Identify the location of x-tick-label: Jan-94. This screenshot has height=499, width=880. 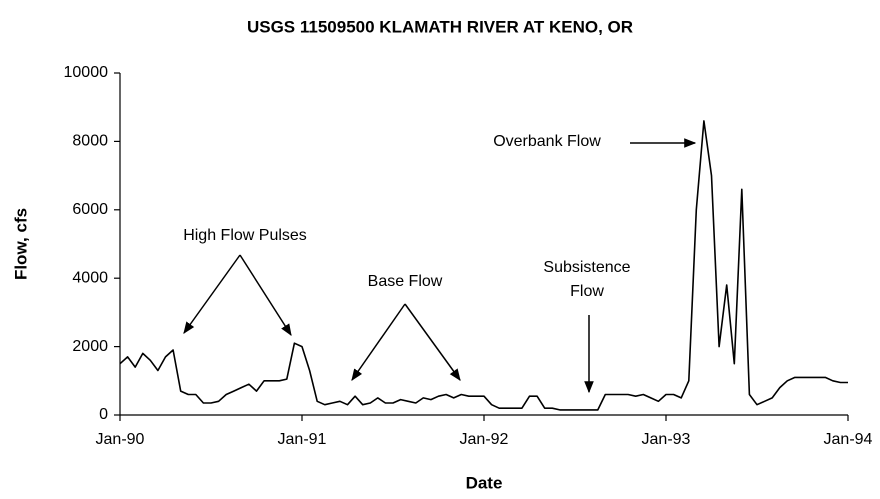
(848, 439).